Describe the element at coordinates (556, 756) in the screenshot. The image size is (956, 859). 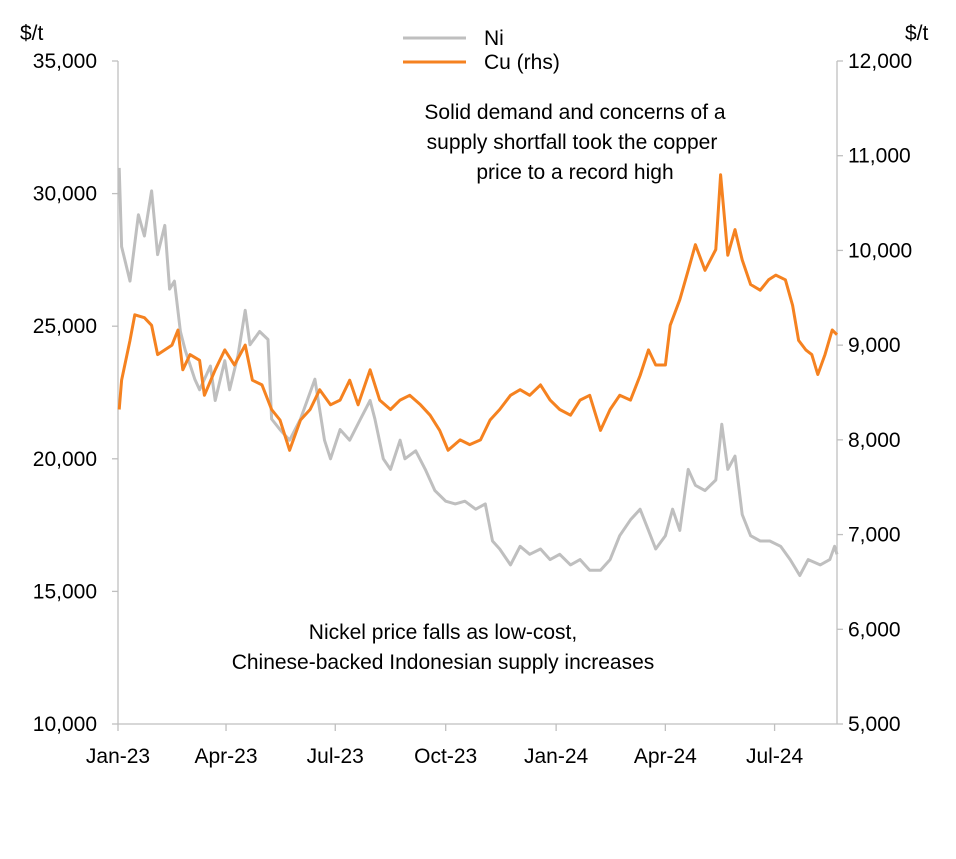
I see `x-tick-label: Jan-24` at that location.